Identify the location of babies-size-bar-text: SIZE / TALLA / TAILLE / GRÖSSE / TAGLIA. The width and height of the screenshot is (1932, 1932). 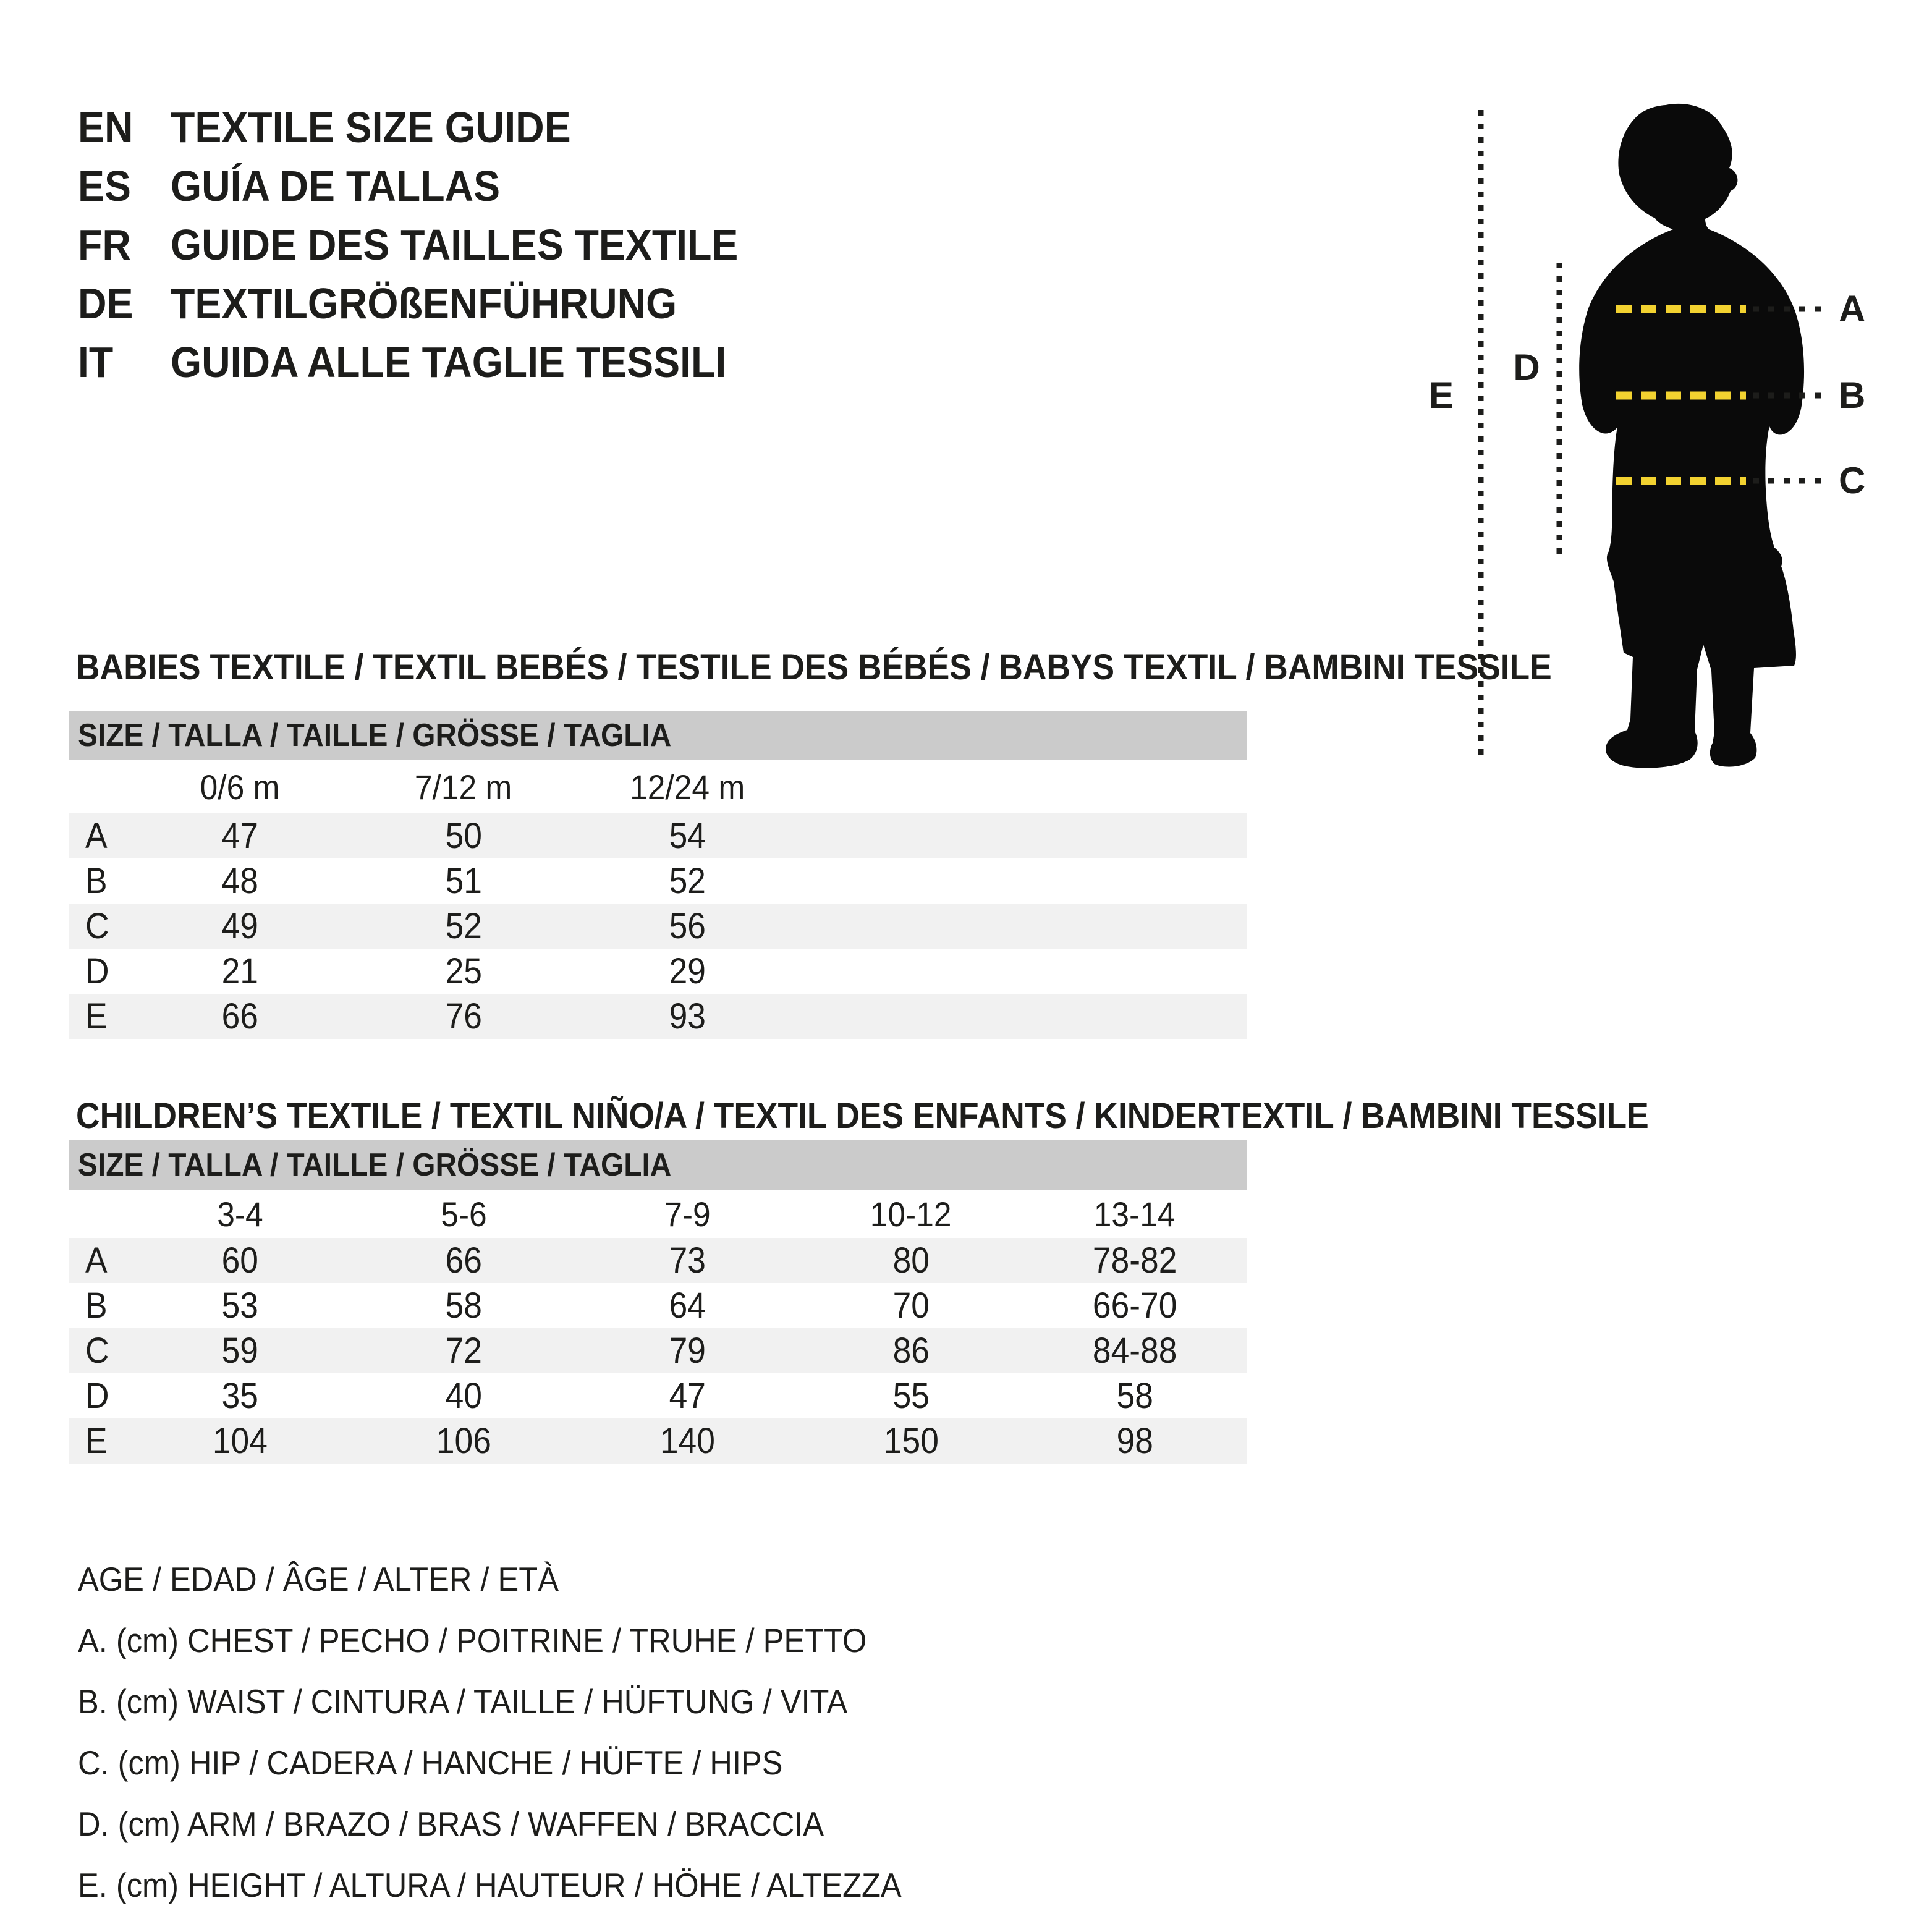
(375, 735).